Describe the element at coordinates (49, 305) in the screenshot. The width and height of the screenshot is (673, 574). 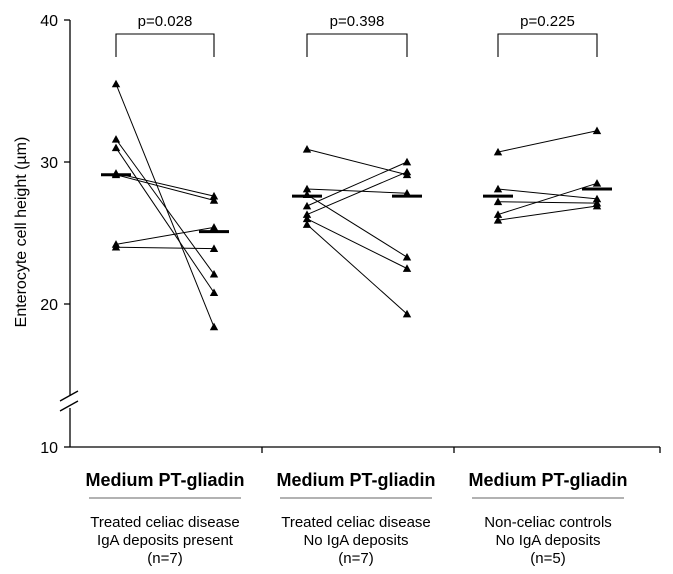
I see `y-tick-label: 20` at that location.